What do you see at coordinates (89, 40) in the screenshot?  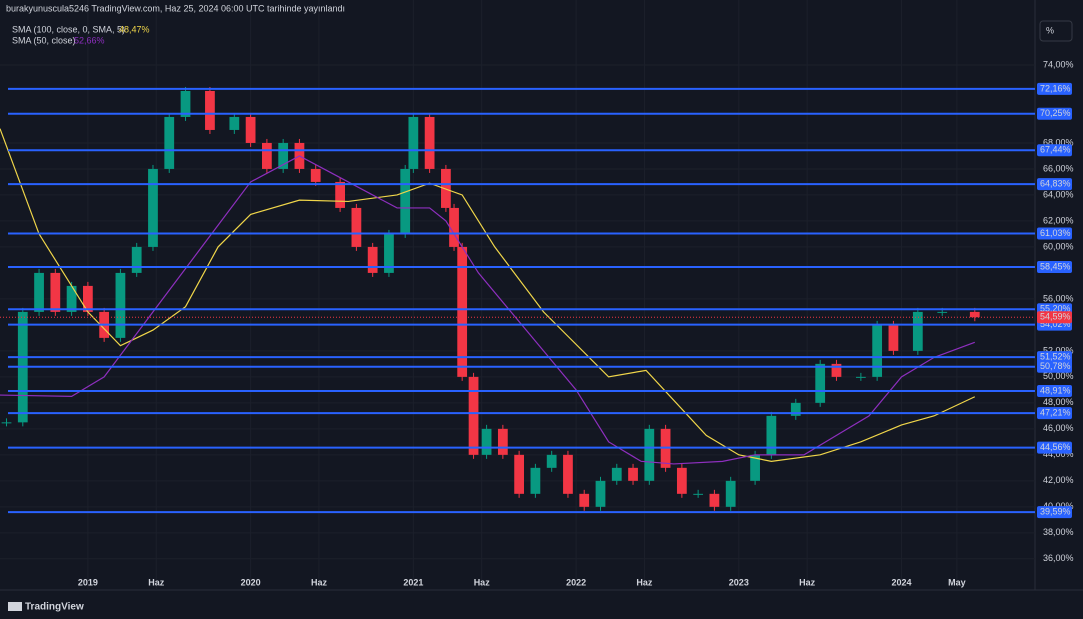 I see `legend-sma50-value: 52,66%` at bounding box center [89, 40].